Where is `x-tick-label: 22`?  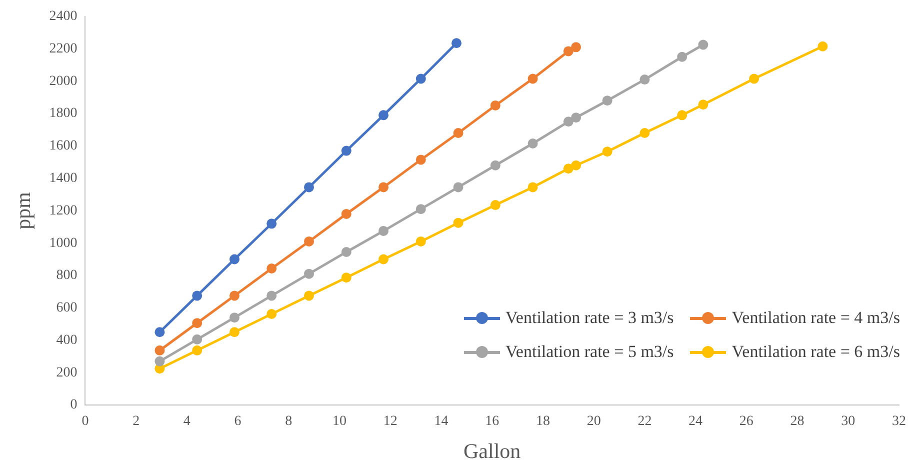 x-tick-label: 22 is located at coordinates (645, 422).